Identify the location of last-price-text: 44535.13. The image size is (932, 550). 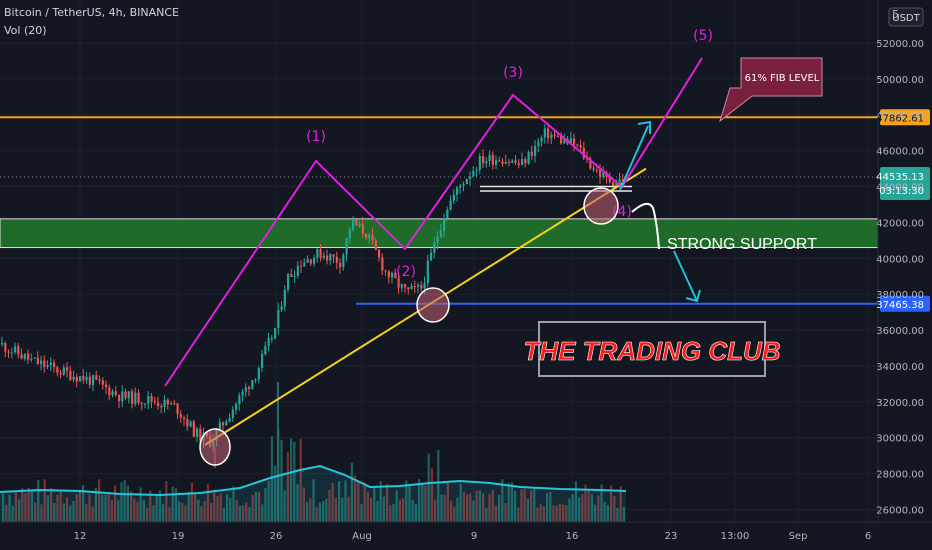
(900, 177).